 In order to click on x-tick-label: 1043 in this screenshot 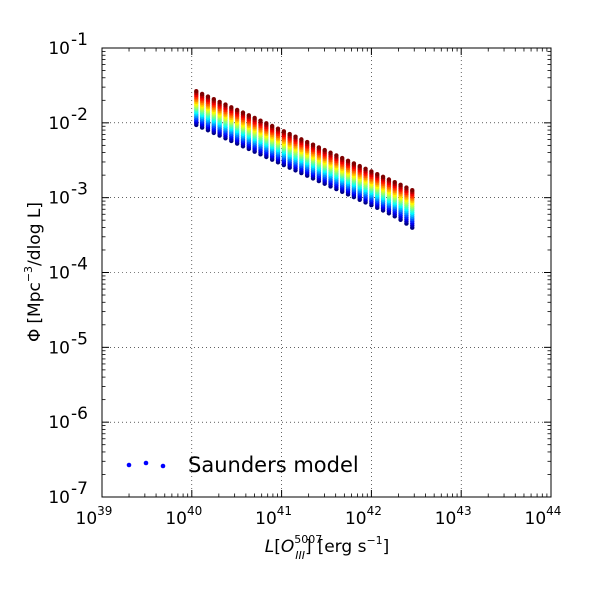, I will do `click(453, 516)`.